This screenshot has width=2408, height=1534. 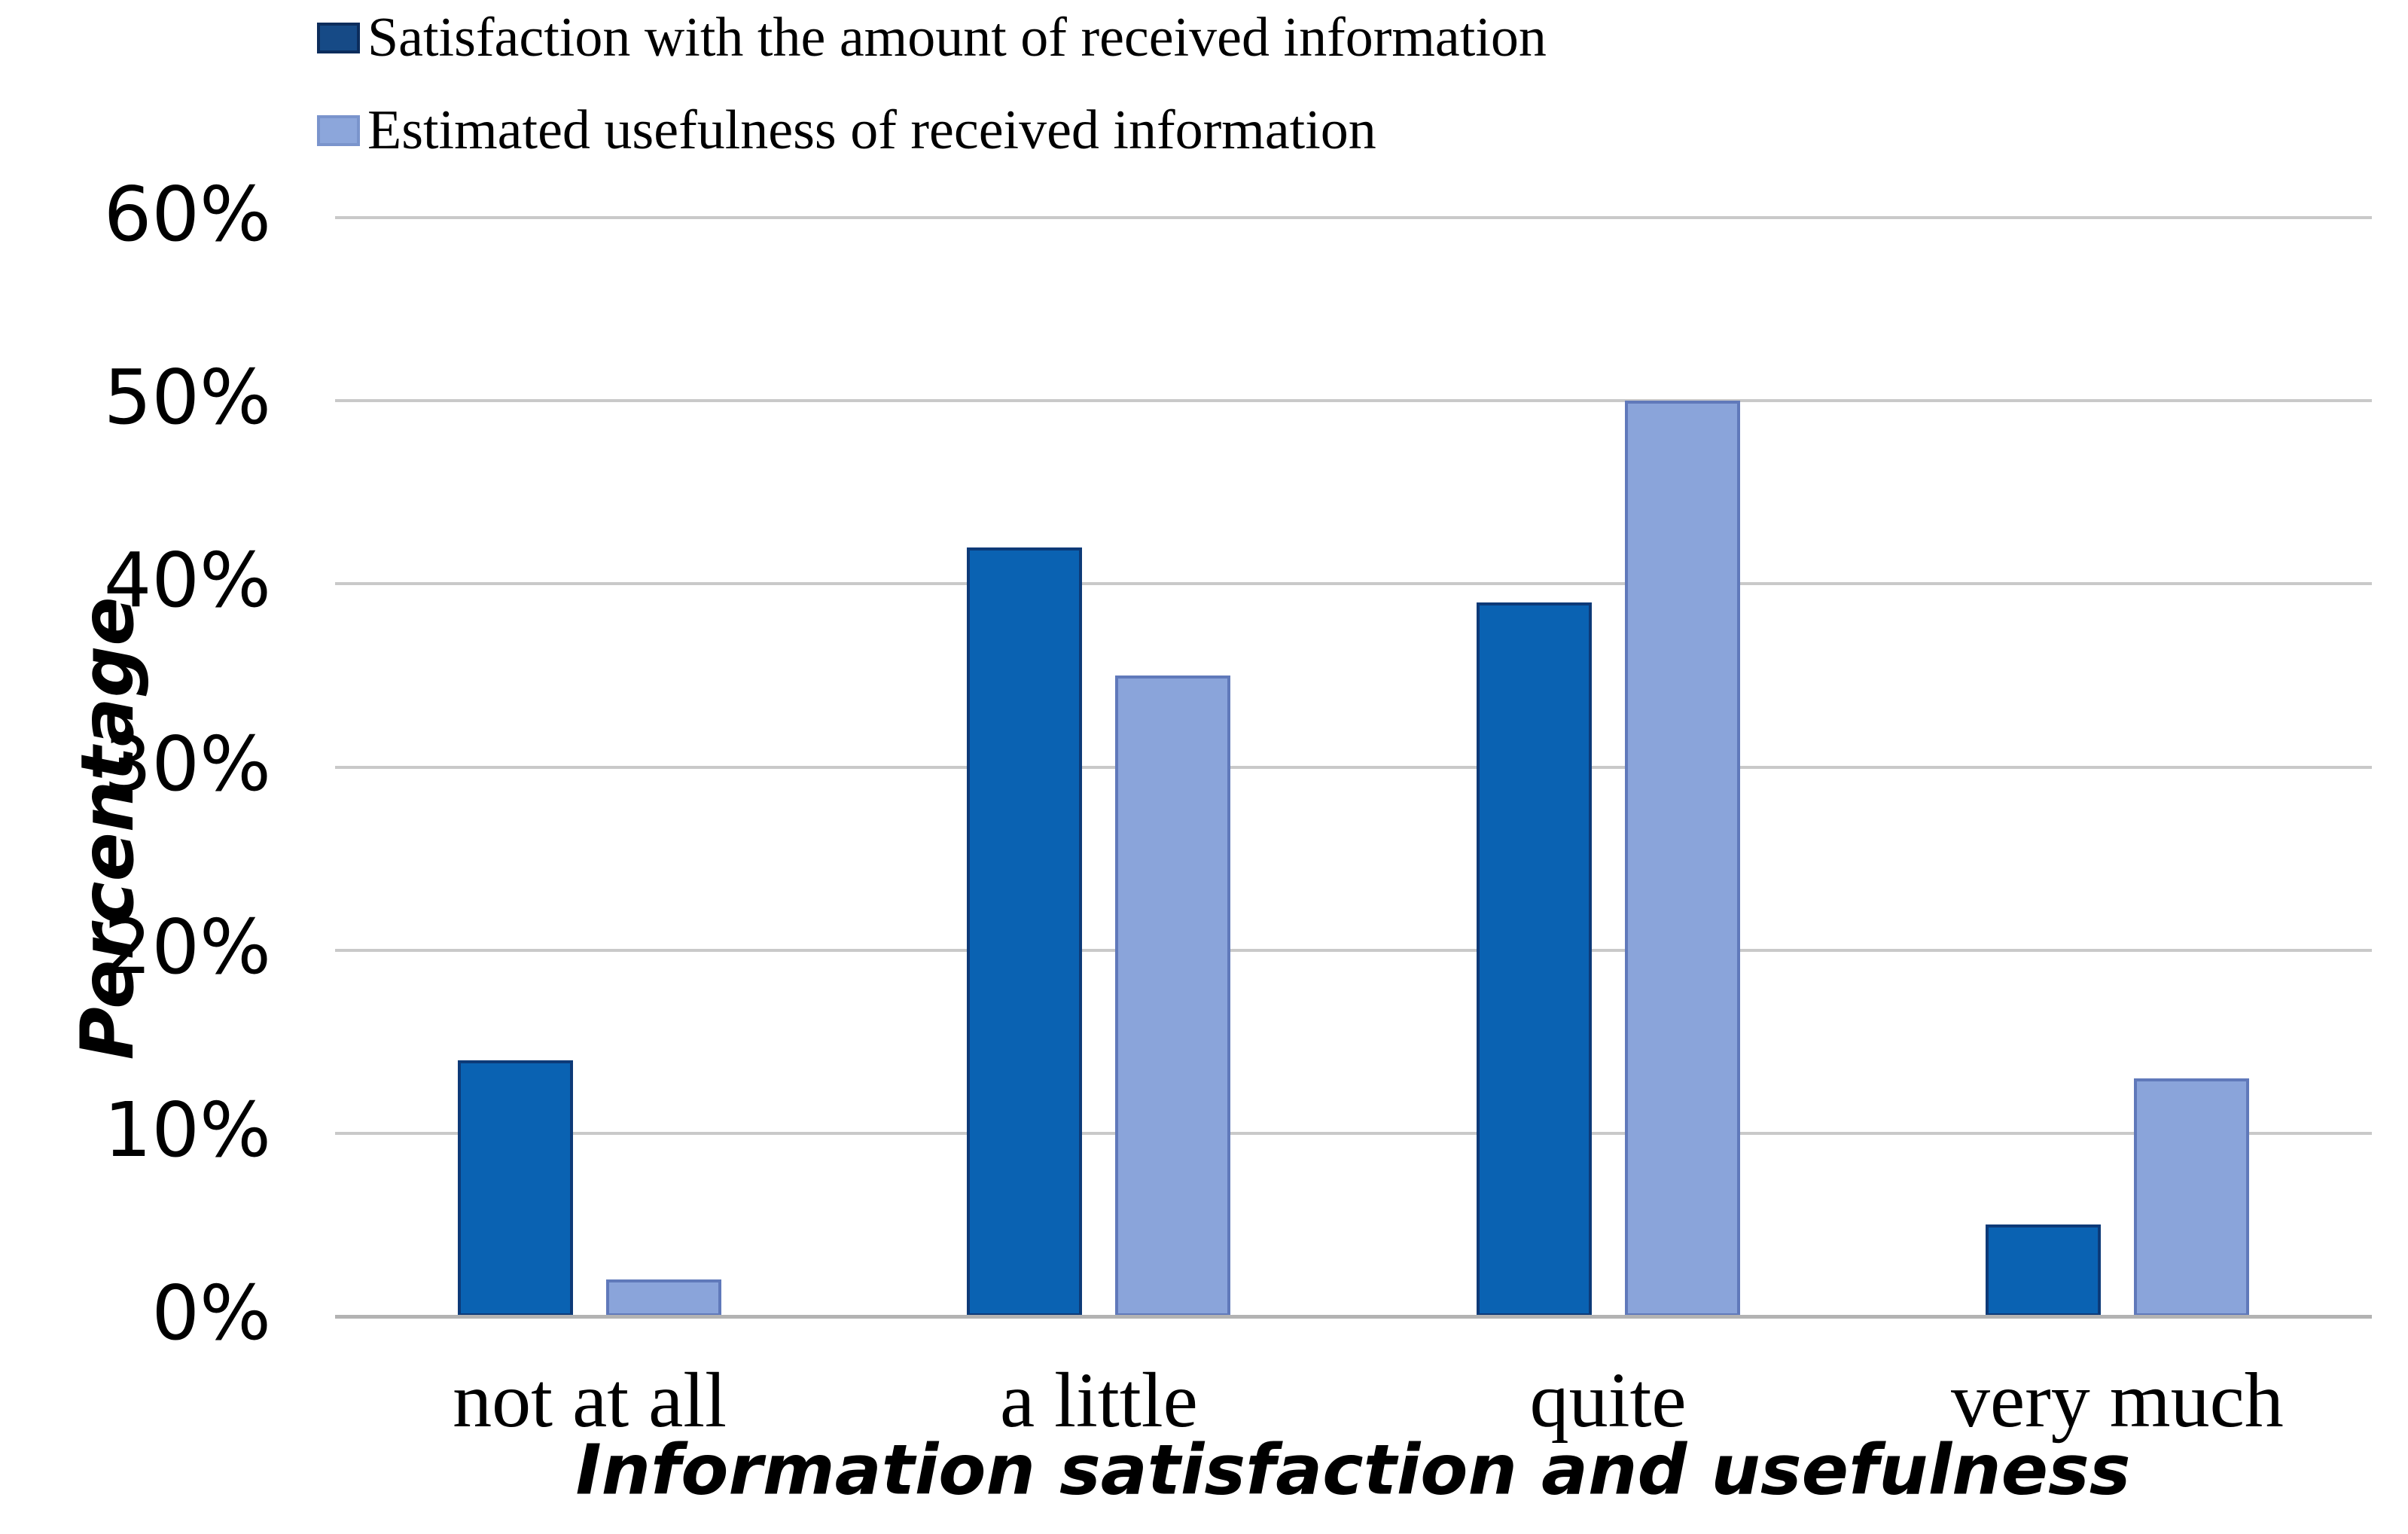 What do you see at coordinates (590, 1400) in the screenshot?
I see `x-category-label-not-at-all: not at all` at bounding box center [590, 1400].